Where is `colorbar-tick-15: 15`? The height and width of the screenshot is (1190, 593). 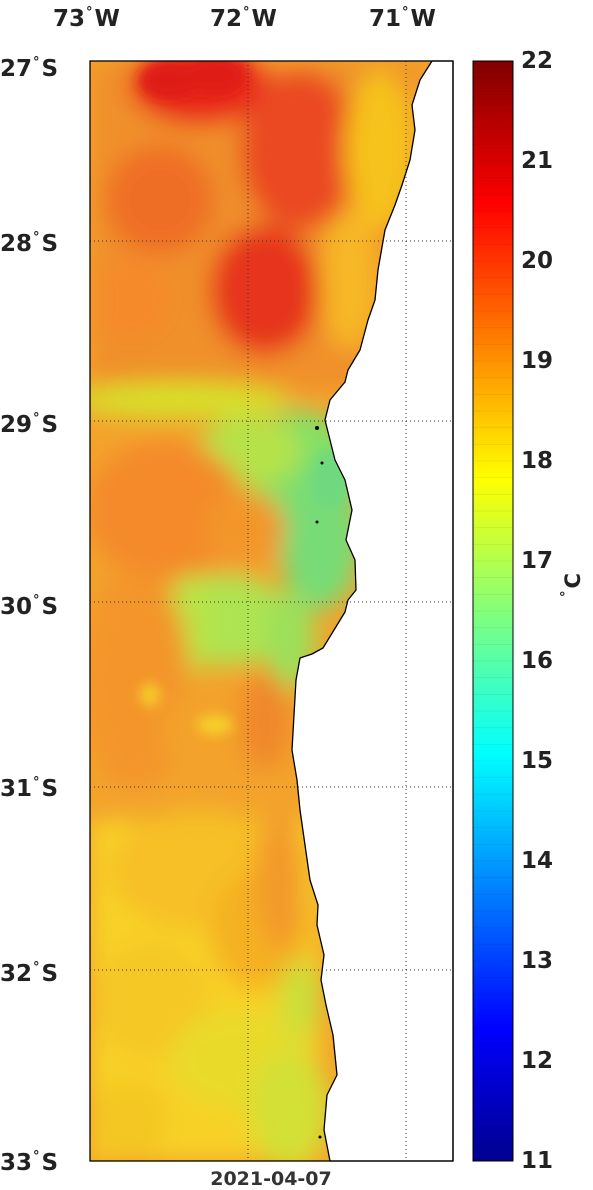 colorbar-tick-15: 15 is located at coordinates (537, 761).